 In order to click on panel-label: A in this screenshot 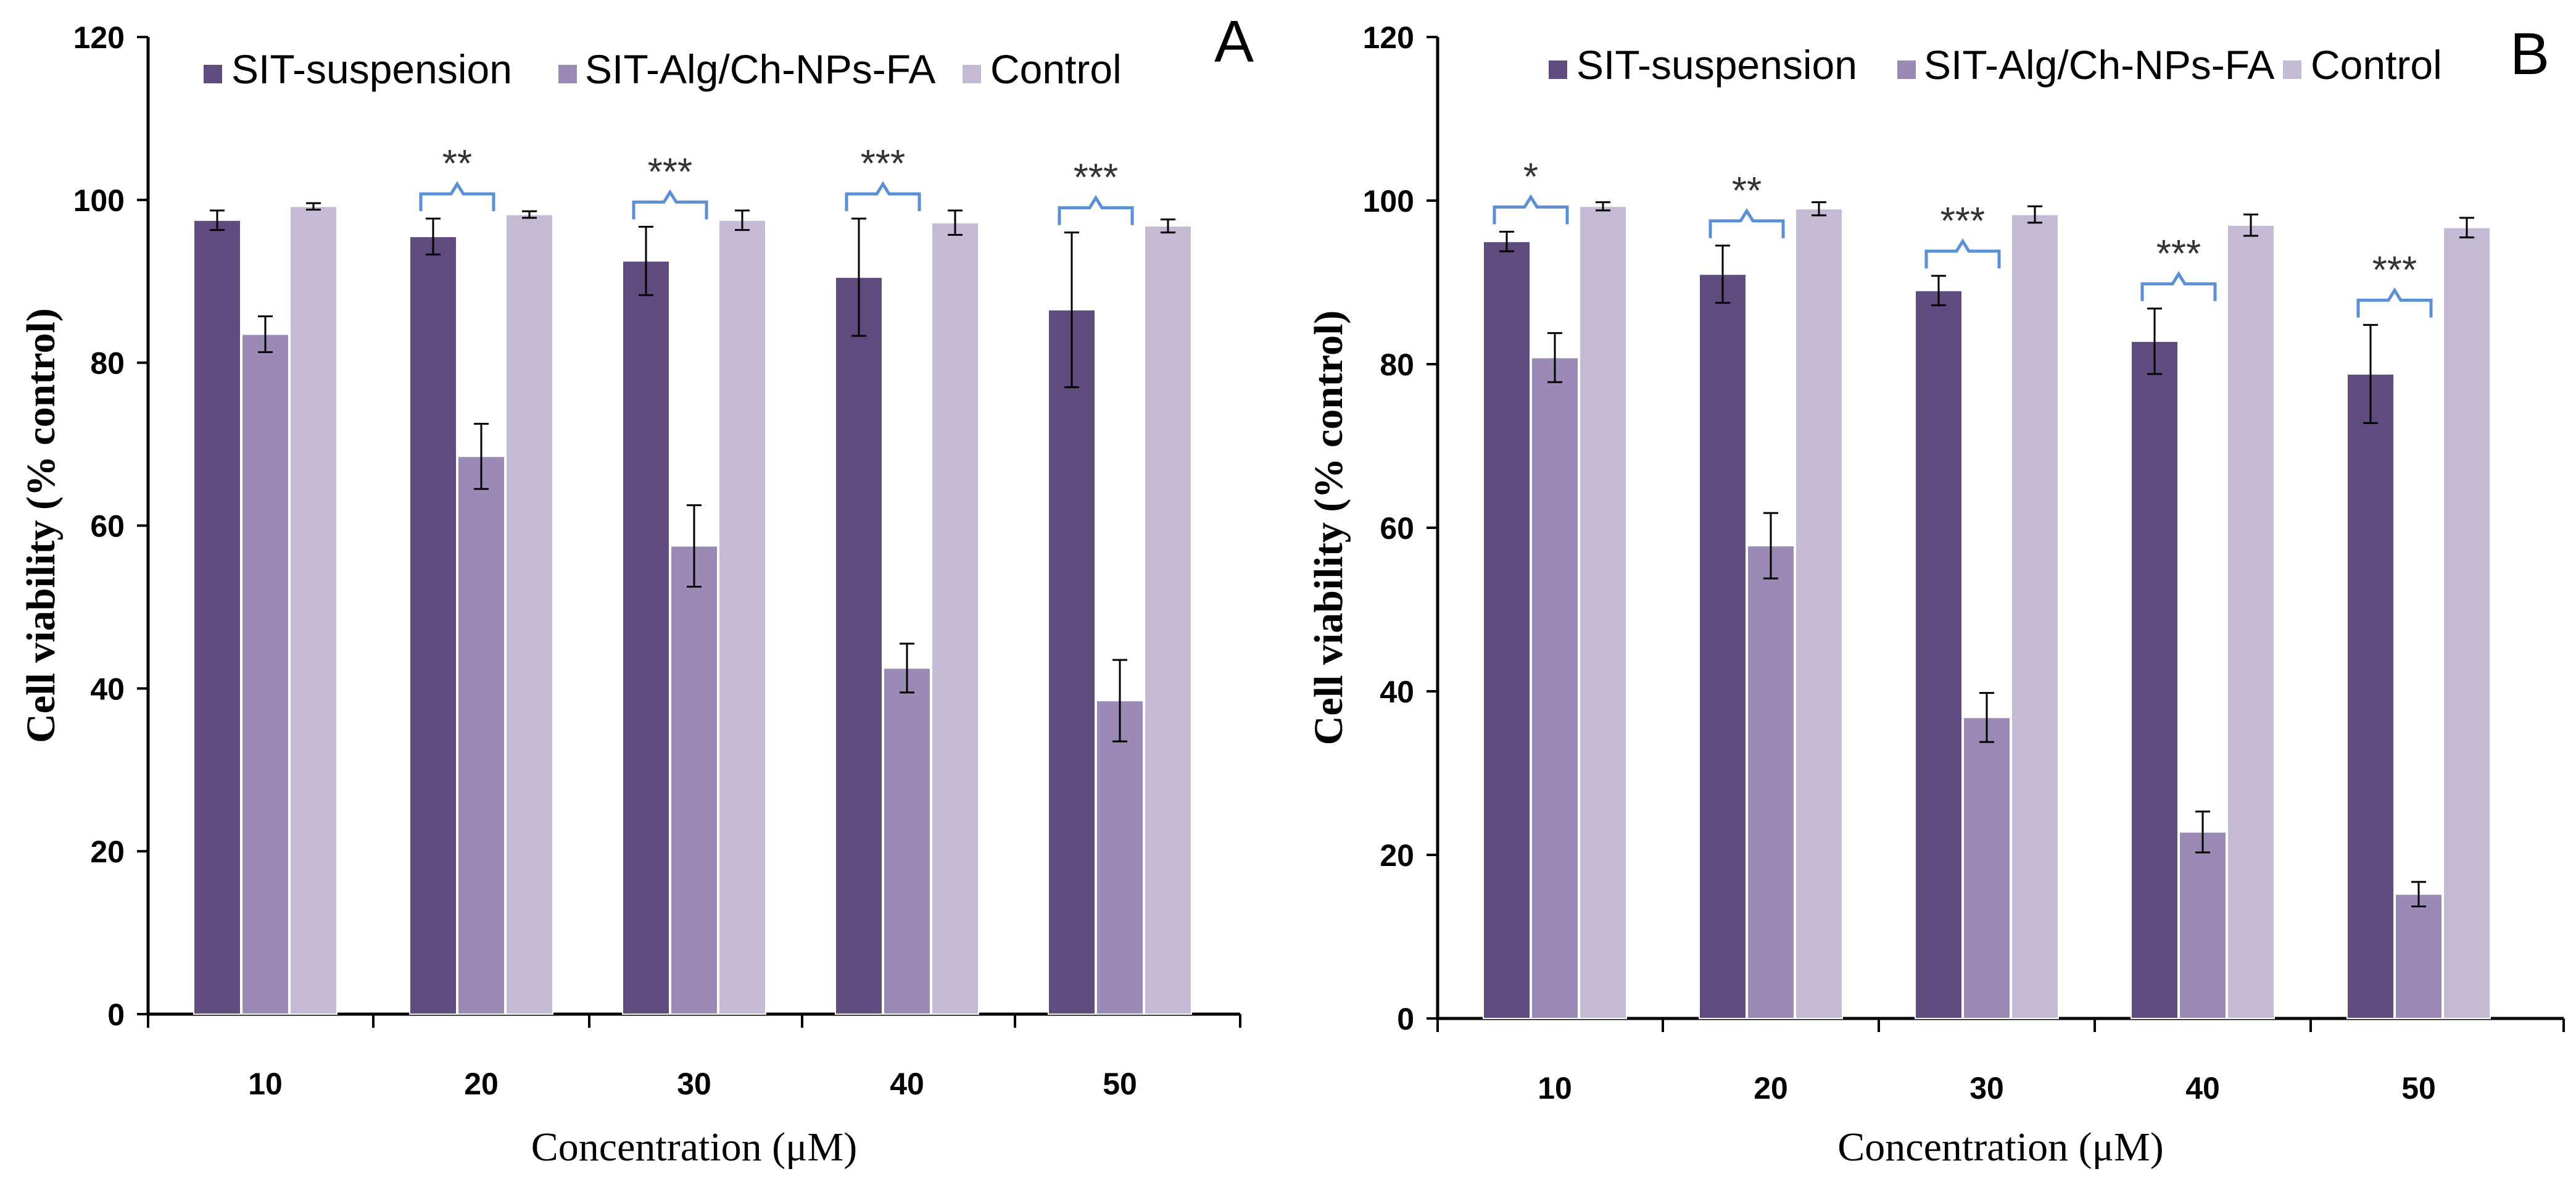, I will do `click(1234, 42)`.